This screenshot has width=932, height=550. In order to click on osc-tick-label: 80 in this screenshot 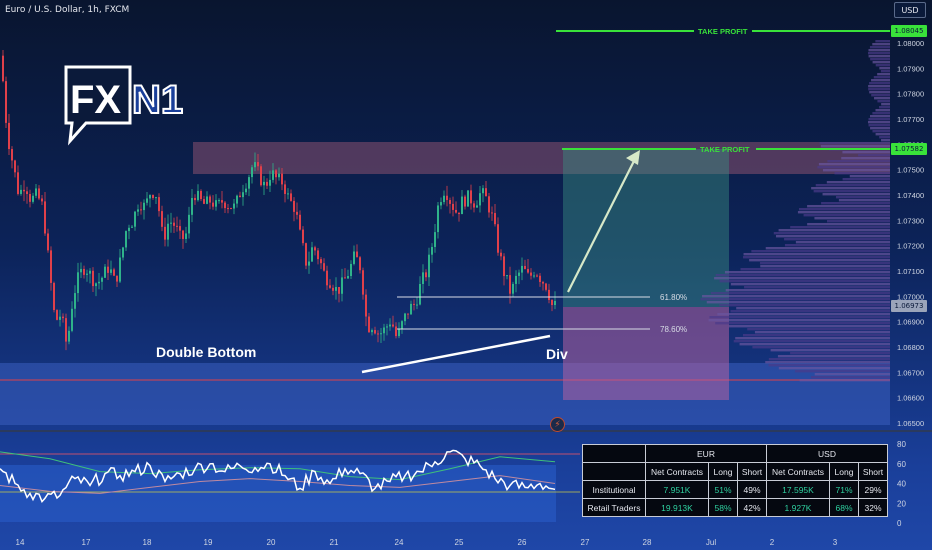, I will do `click(901, 444)`.